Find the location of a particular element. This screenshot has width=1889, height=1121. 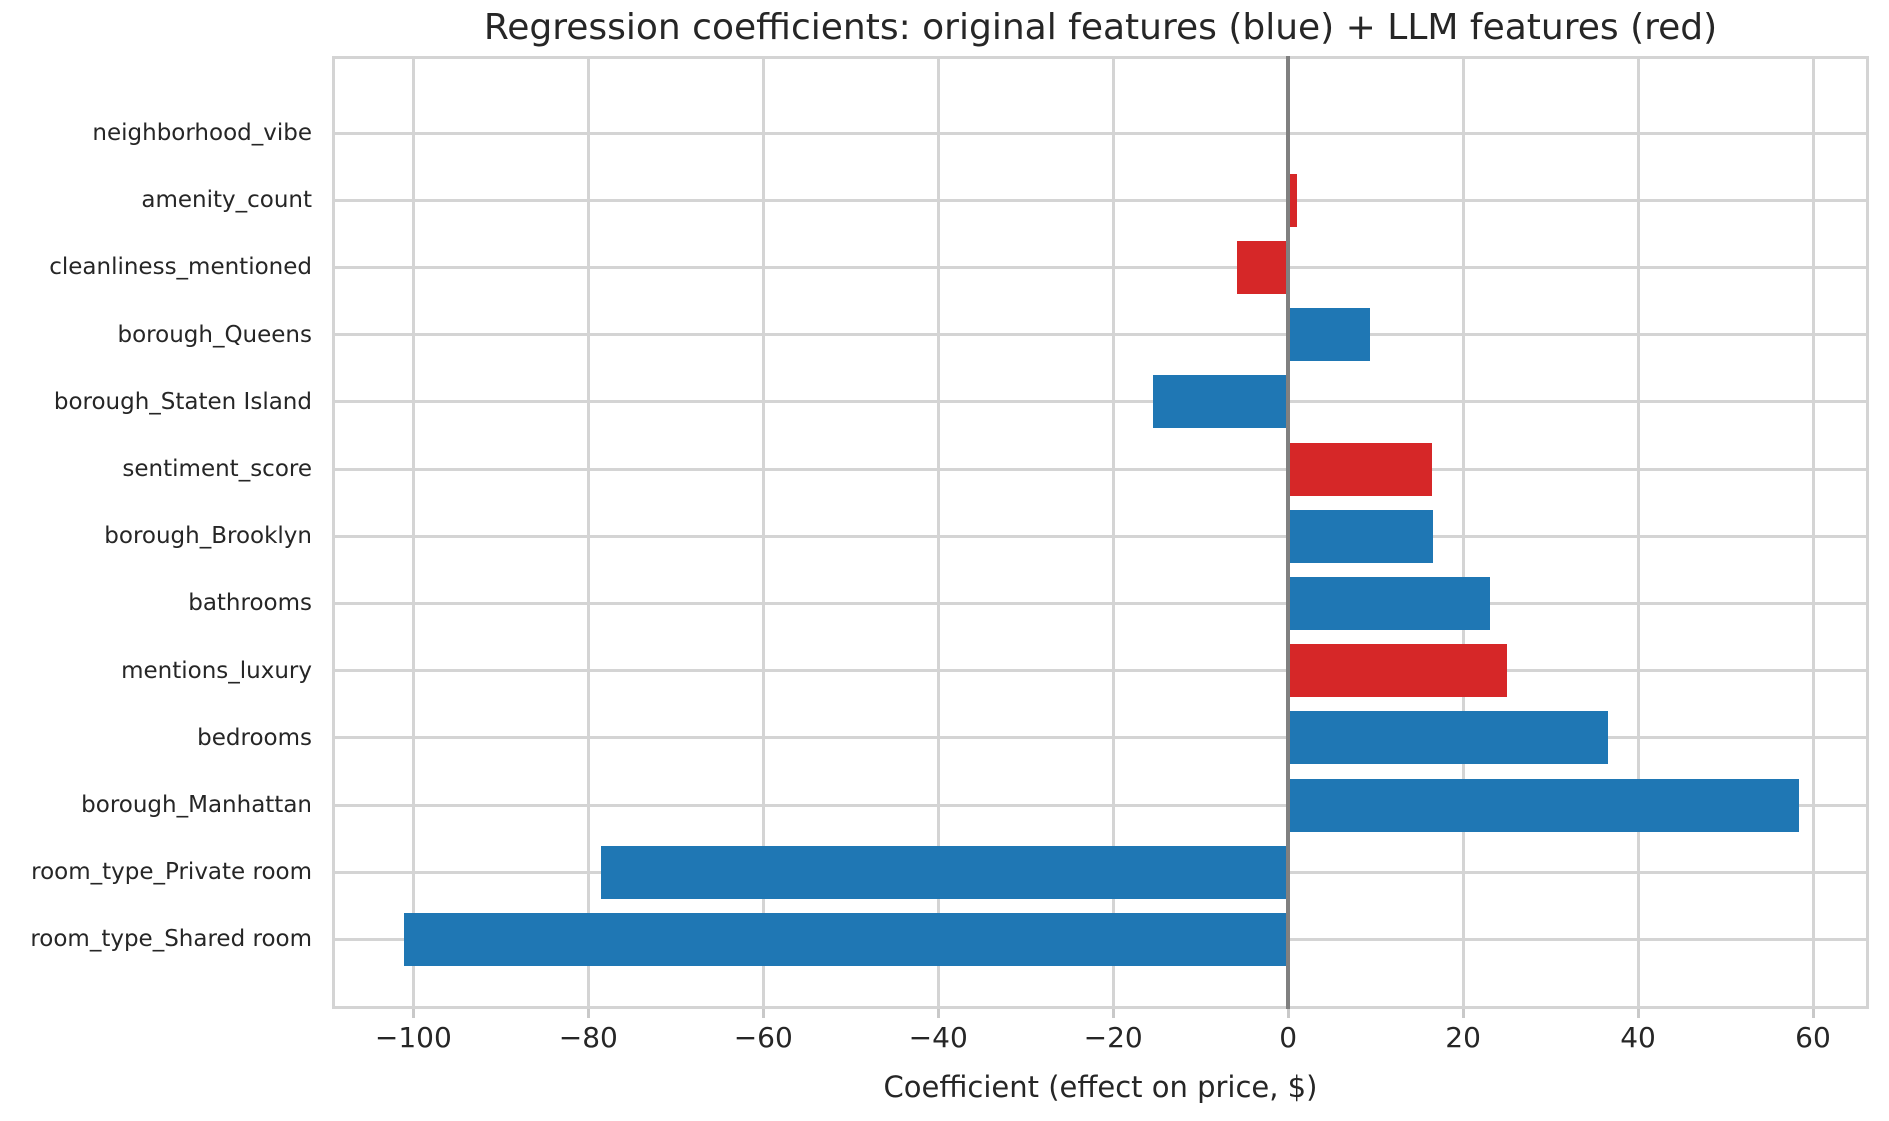

x-tick-label: 0 is located at coordinates (1288, 1037).